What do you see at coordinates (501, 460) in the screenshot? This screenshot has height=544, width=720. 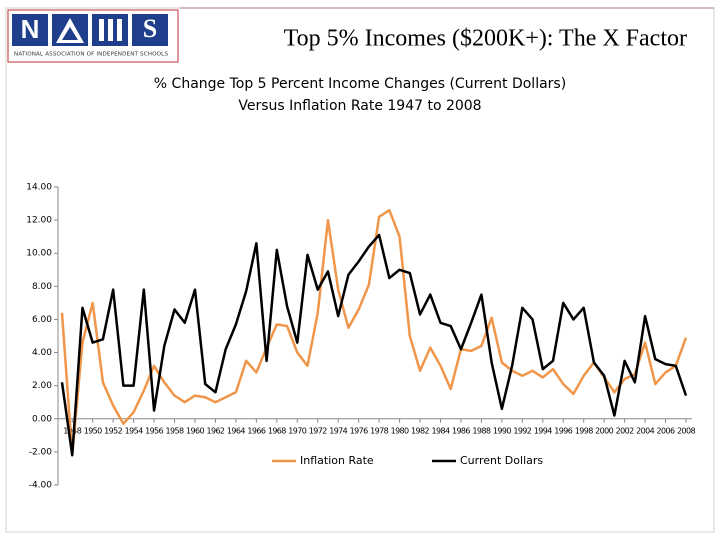 I see `legend-label: Current Dollars` at bounding box center [501, 460].